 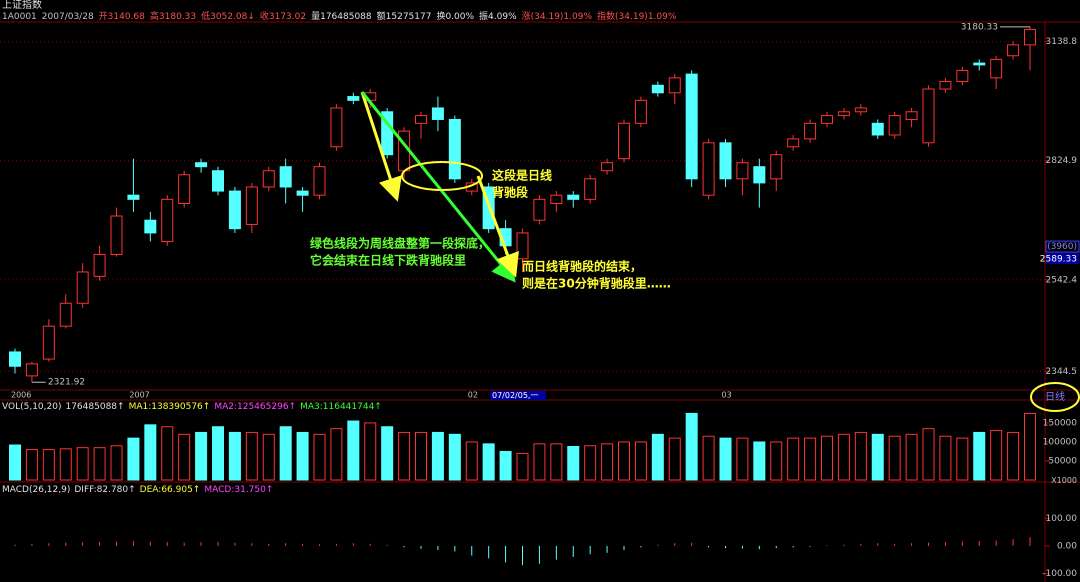 What do you see at coordinates (557, 16) in the screenshot?
I see `quote-item: 涨(34.19)1.09%` at bounding box center [557, 16].